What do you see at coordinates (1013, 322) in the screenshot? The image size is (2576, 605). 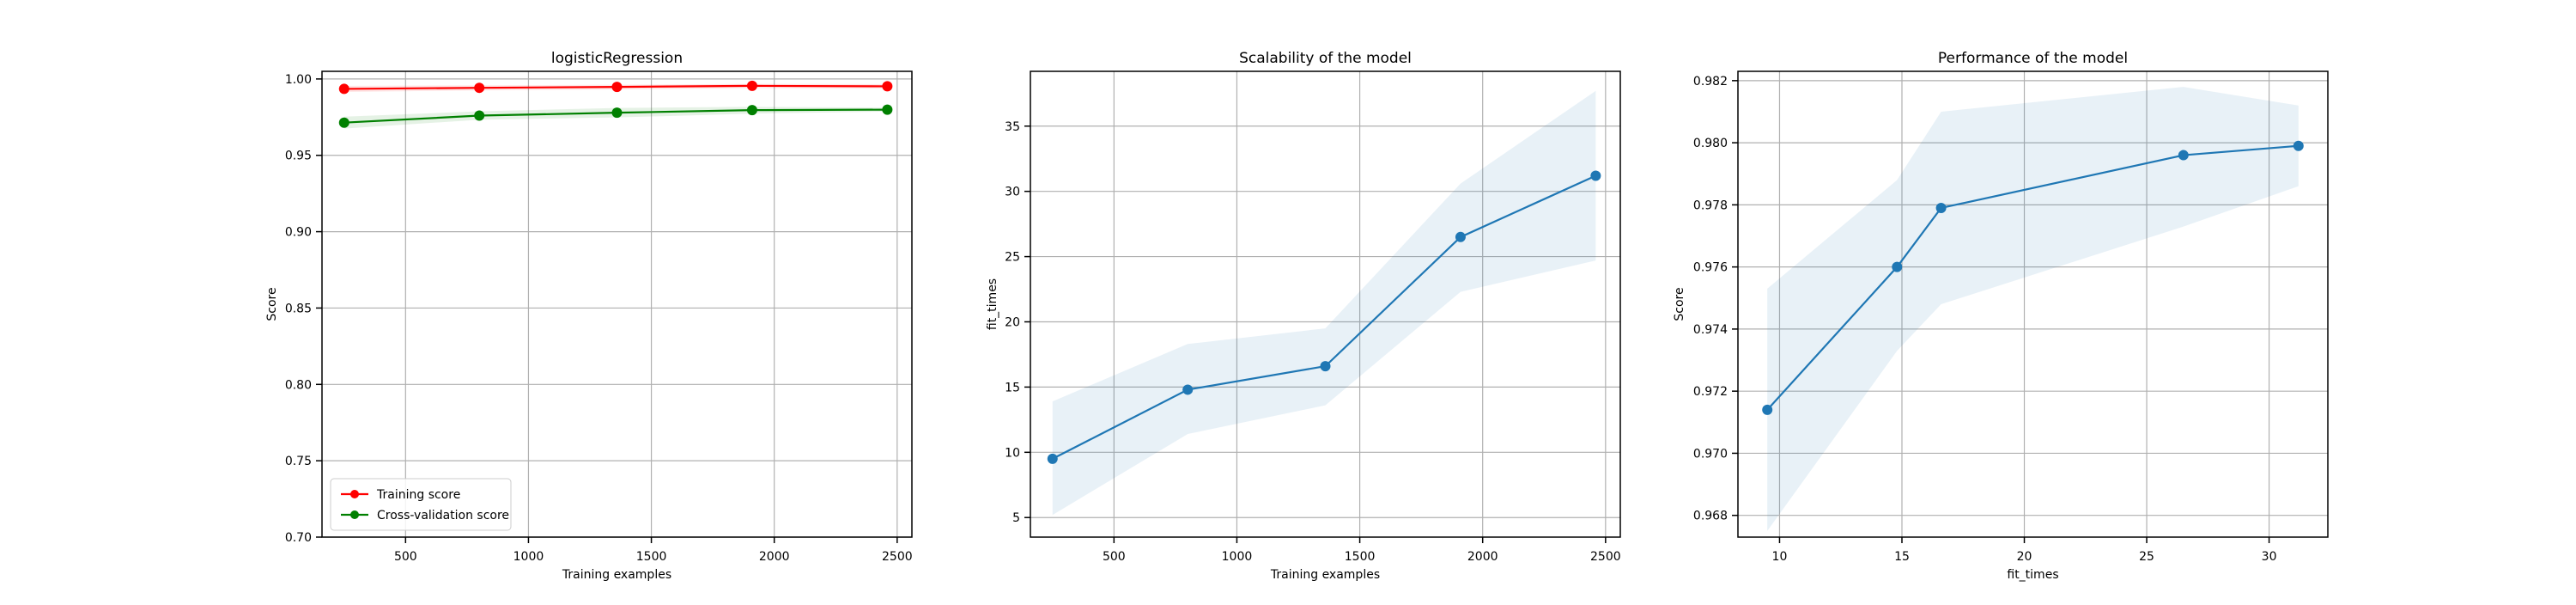 I see `y-tick-label: 20` at bounding box center [1013, 322].